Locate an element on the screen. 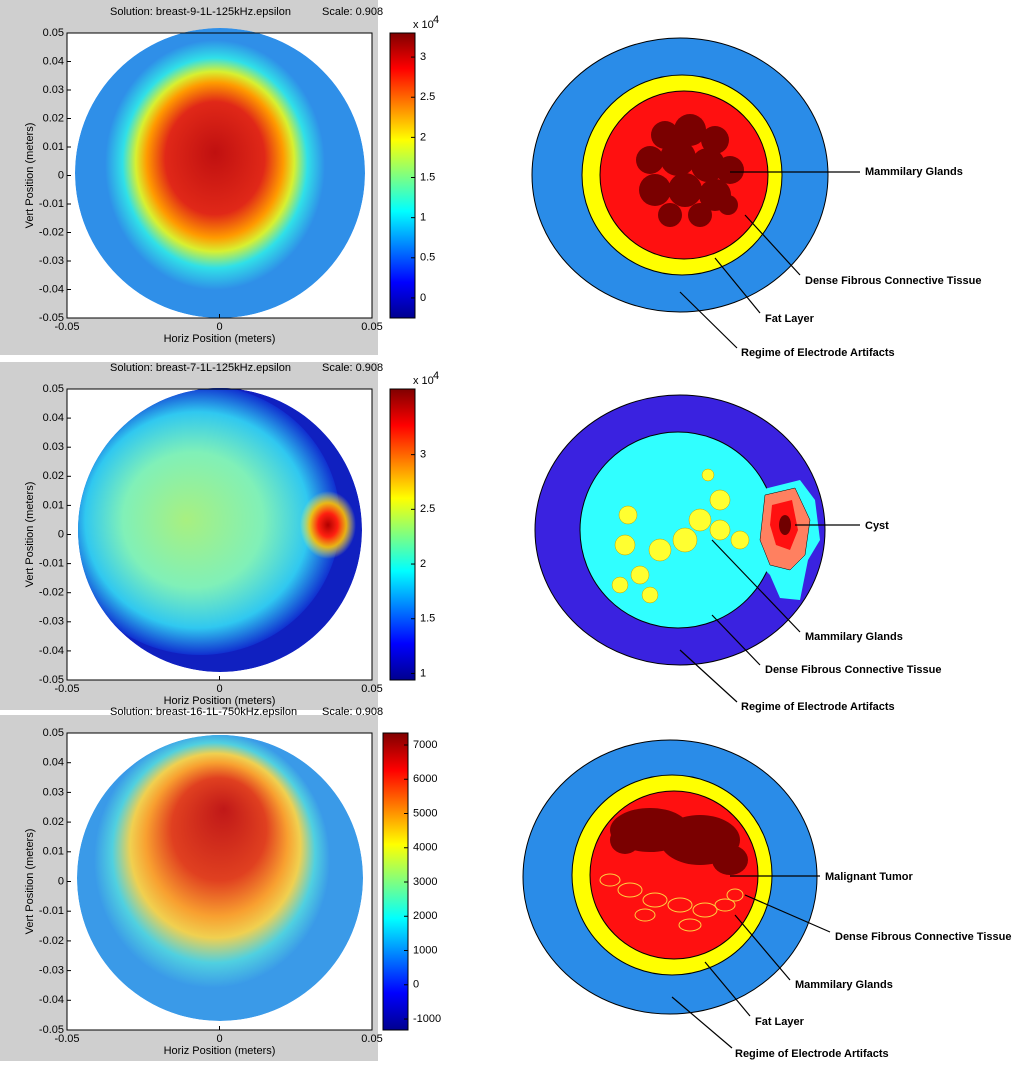 This screenshot has width=1029, height=1066. tumor is located at coordinates (679, 841).